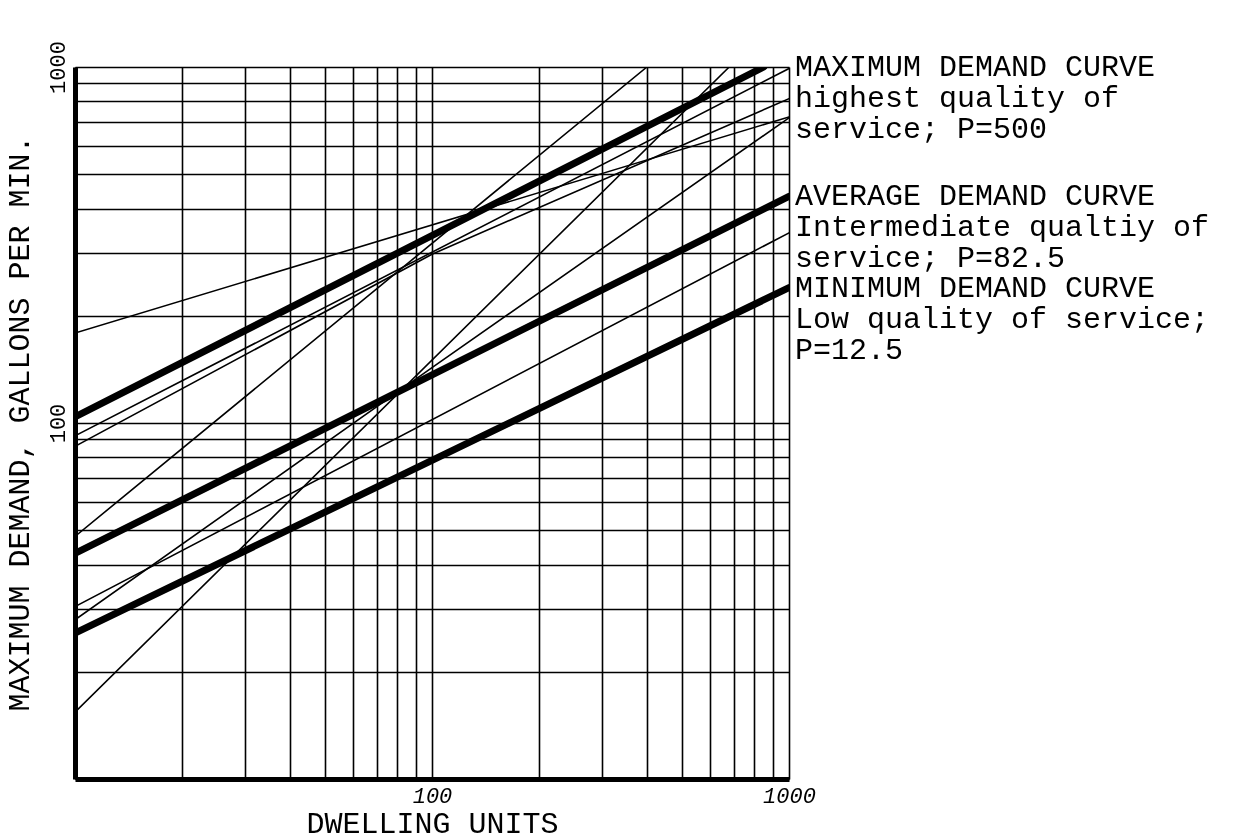 The height and width of the screenshot is (838, 1257). What do you see at coordinates (432, 822) in the screenshot?
I see `x-axis-title: DWELLING UNITS` at bounding box center [432, 822].